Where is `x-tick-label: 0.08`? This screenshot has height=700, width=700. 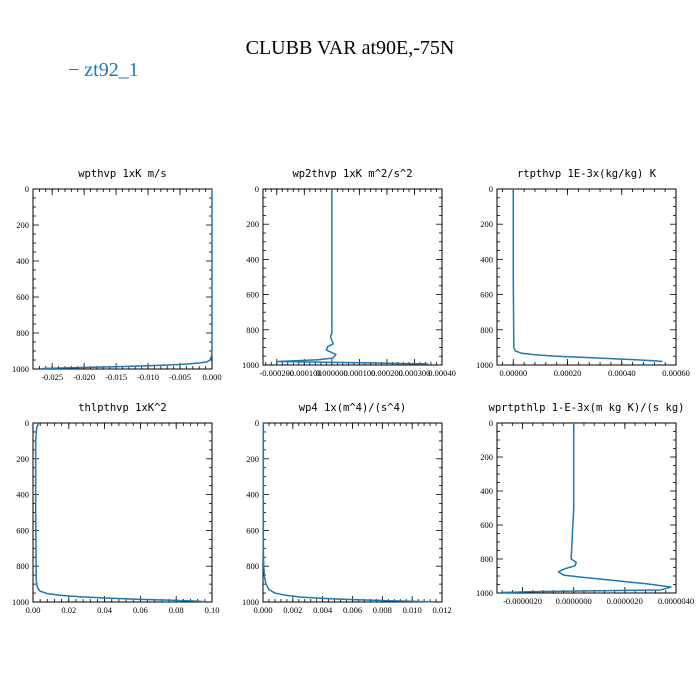
x-tick-label: 0.08 is located at coordinates (176, 610).